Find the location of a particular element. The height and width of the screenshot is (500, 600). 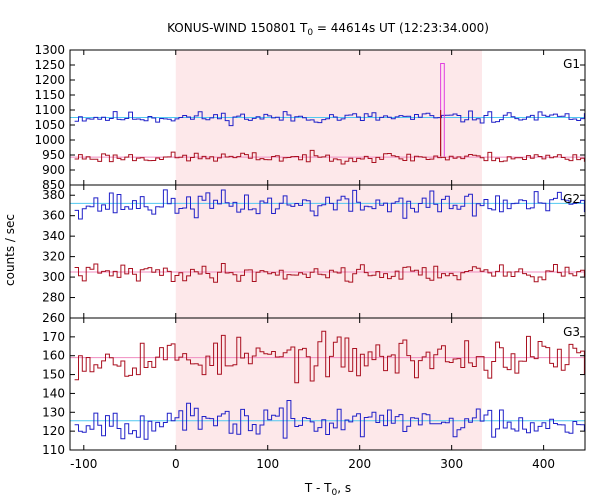

y-tick-label: 280 is located at coordinates (53, 298).